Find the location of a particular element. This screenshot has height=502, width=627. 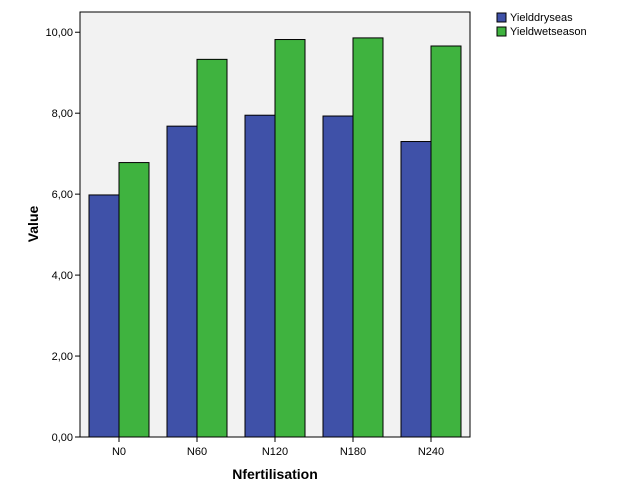

legend-label-yielddryseas: Yielddryseas is located at coordinates (541, 18).